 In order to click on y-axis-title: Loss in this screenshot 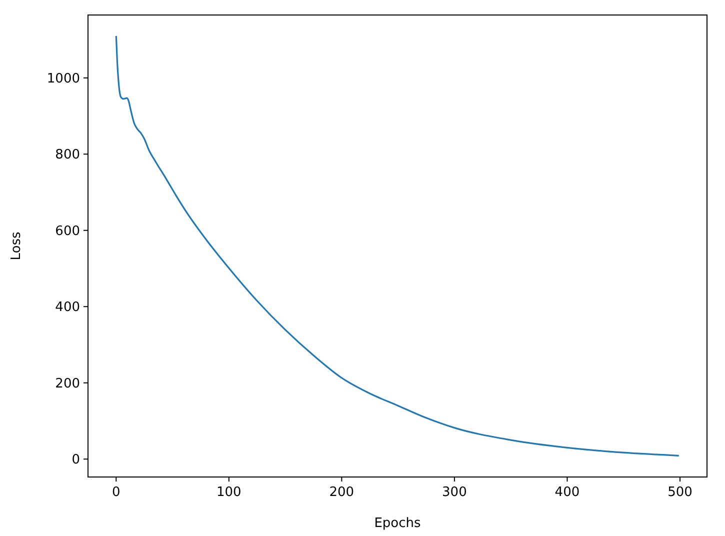, I will do `click(16, 246)`.